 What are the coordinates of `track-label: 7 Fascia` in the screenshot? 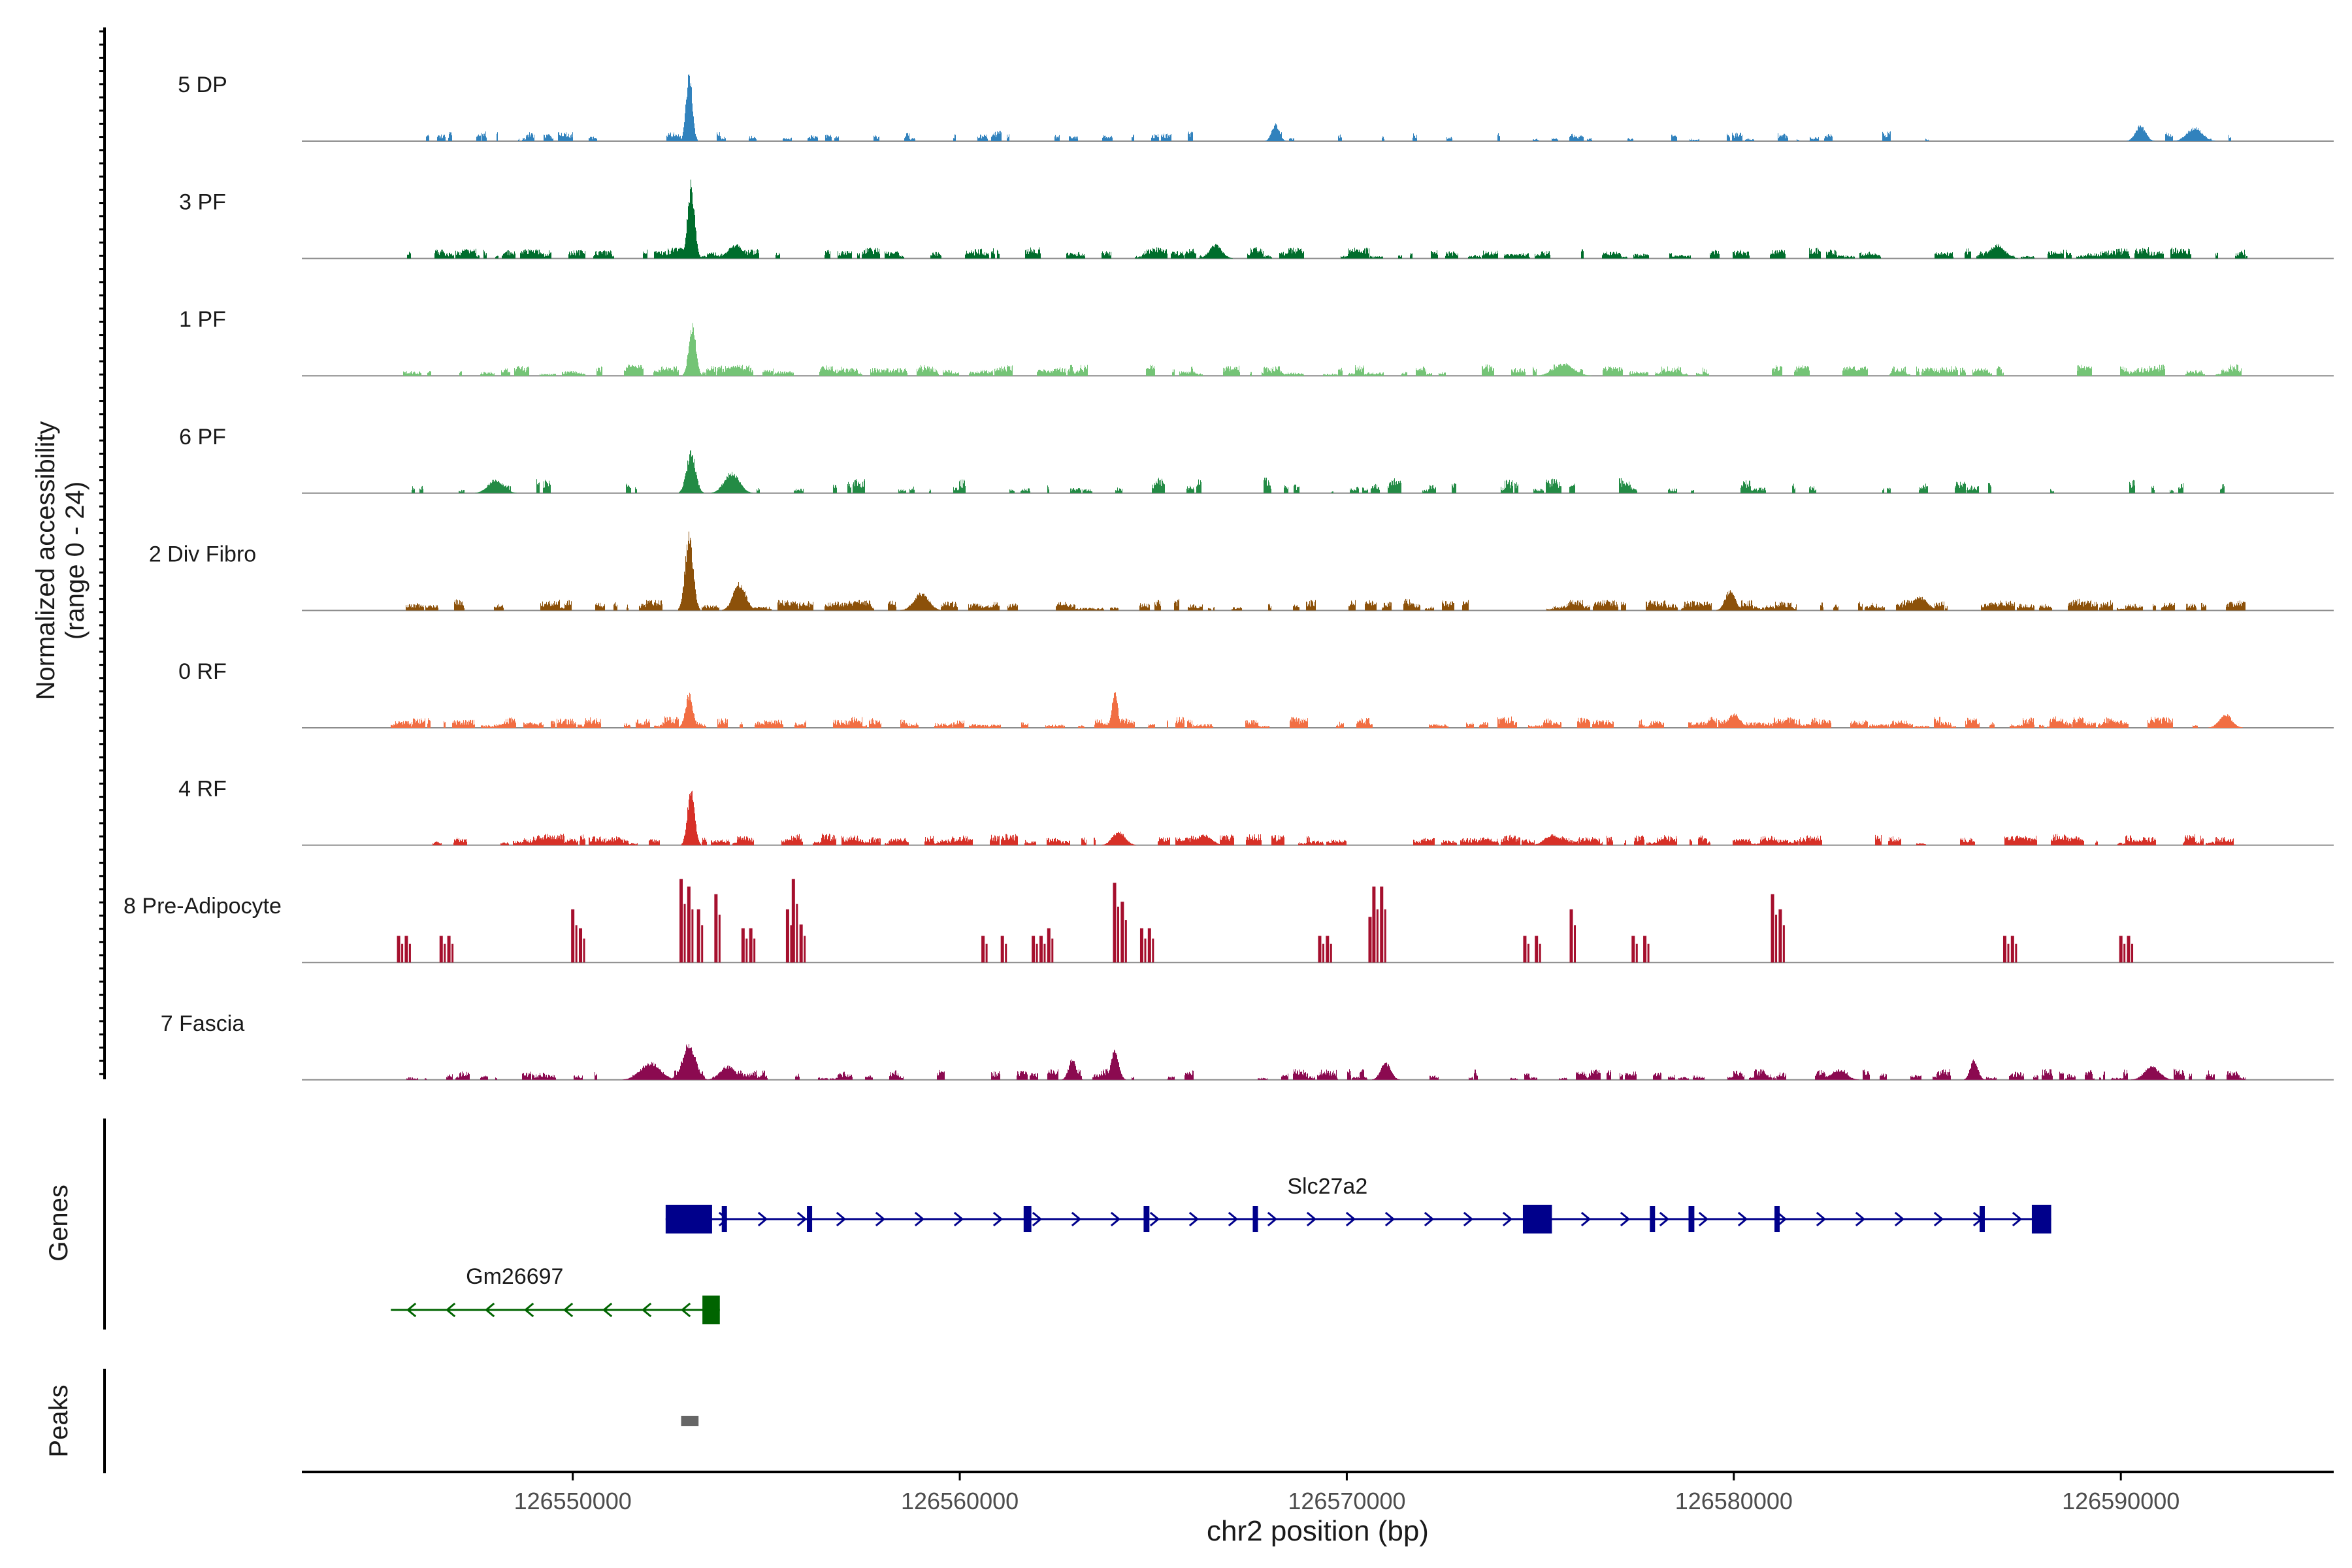 It's located at (203, 1023).